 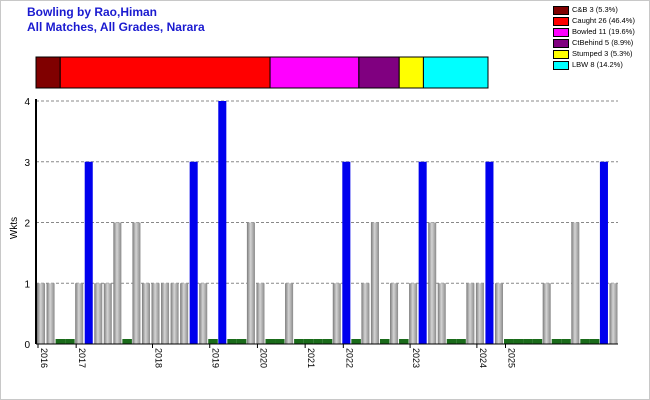 What do you see at coordinates (311, 358) in the screenshot?
I see `x-tick-label: 2021` at bounding box center [311, 358].